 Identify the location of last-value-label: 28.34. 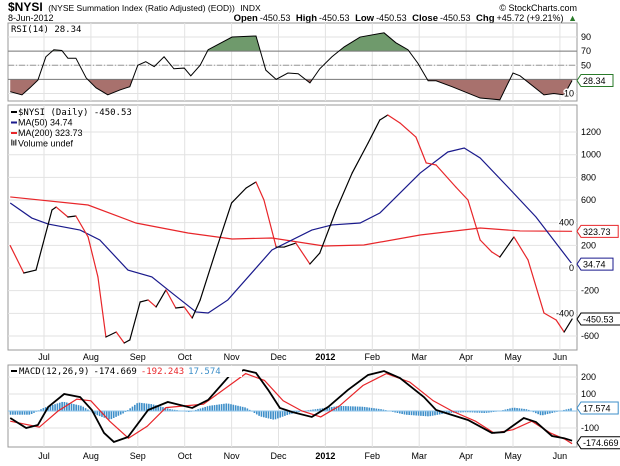
(594, 81).